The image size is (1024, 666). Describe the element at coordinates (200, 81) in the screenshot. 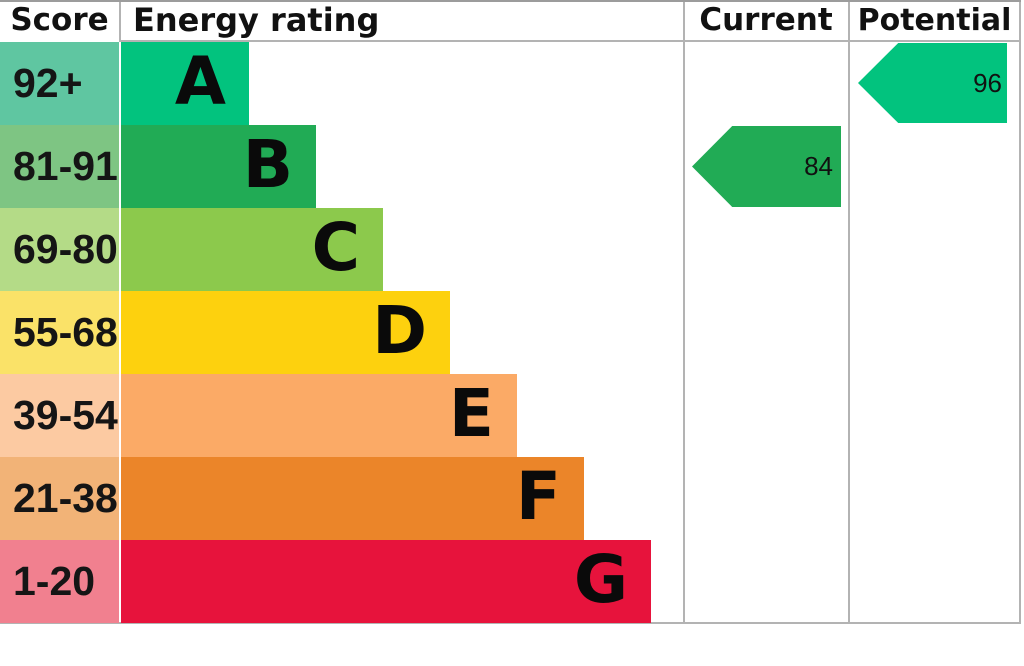

I see `rating-band-letter: A` at that location.